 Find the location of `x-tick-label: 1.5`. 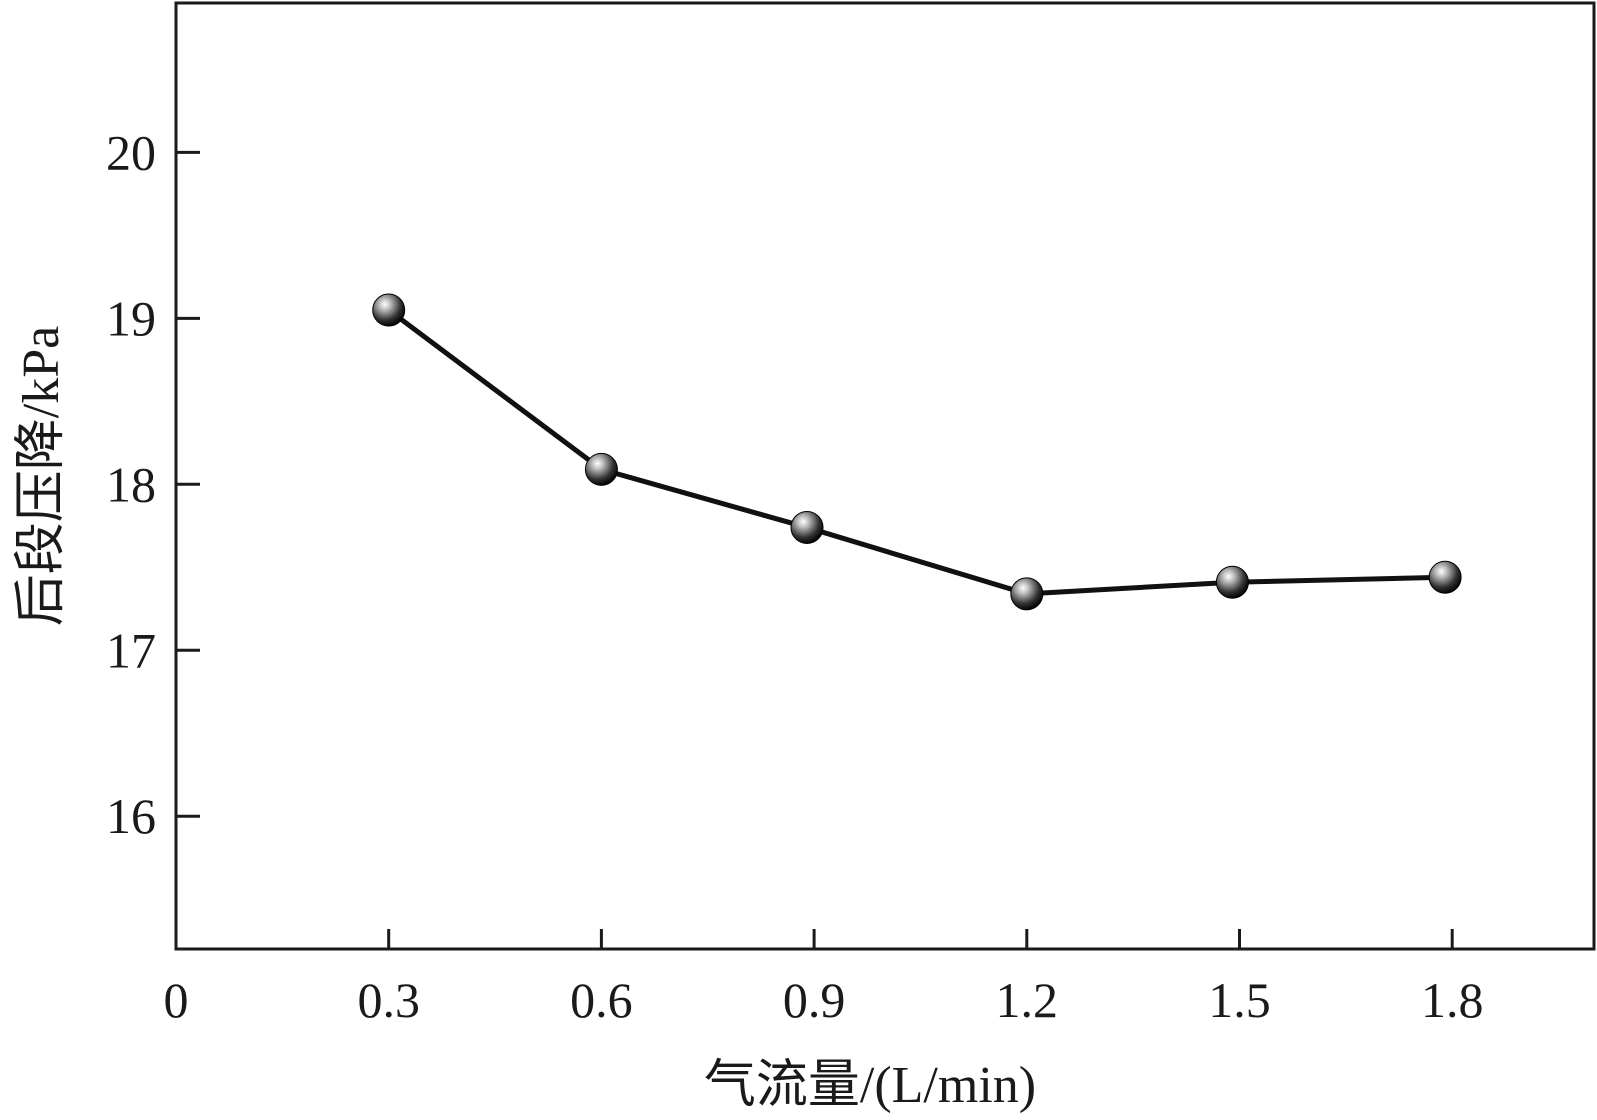

x-tick-label: 1.5 is located at coordinates (1239, 1000).